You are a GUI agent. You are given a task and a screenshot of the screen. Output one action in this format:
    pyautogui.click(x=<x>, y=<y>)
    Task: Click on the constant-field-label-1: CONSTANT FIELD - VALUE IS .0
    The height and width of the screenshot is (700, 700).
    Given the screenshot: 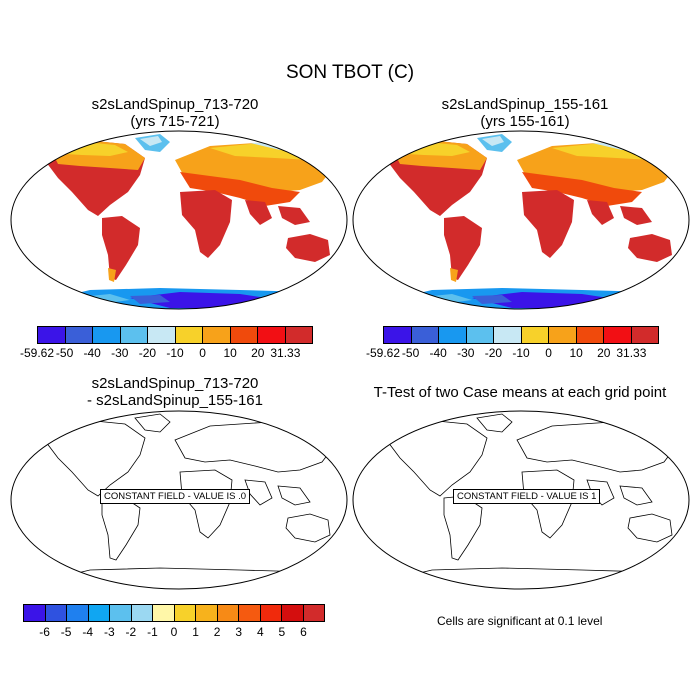 What is the action you would take?
    pyautogui.click(x=175, y=496)
    